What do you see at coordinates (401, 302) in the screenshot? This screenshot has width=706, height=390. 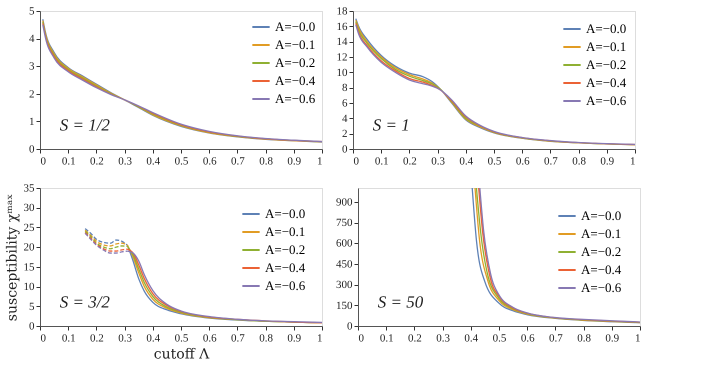 I see `annotation: S = 50` at bounding box center [401, 302].